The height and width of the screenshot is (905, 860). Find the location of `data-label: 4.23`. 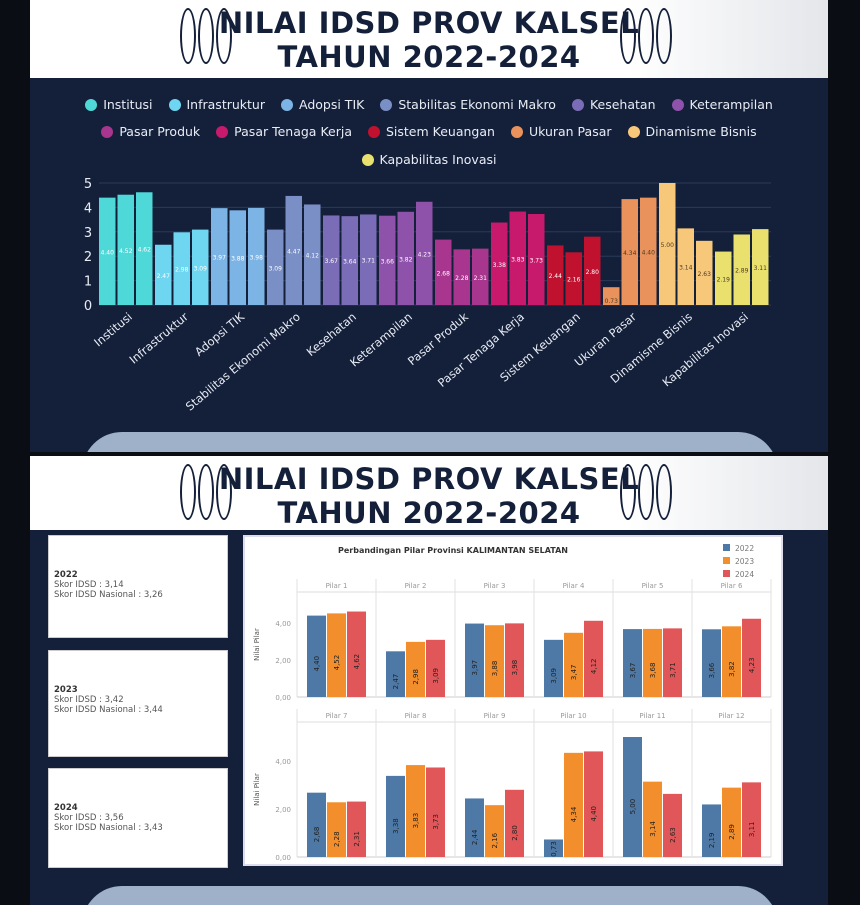

data-label: 4.23 is located at coordinates (425, 254).